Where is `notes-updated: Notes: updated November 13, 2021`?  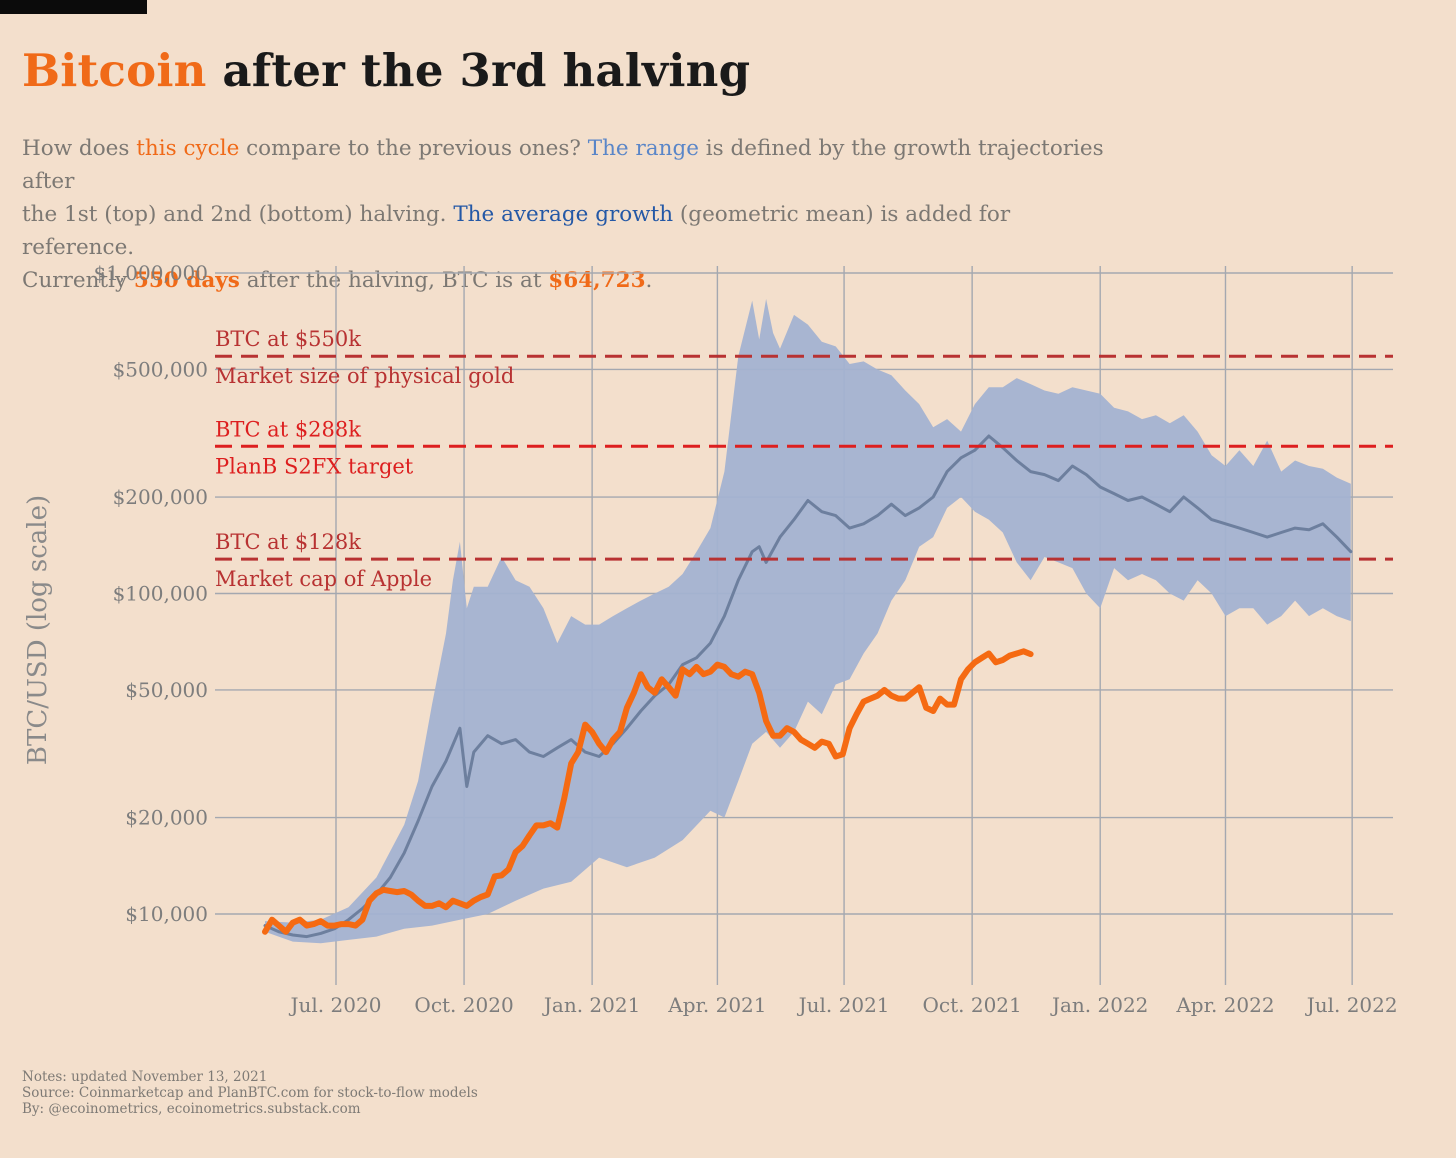 notes-updated: Notes: updated November 13, 2021 is located at coordinates (145, 1077).